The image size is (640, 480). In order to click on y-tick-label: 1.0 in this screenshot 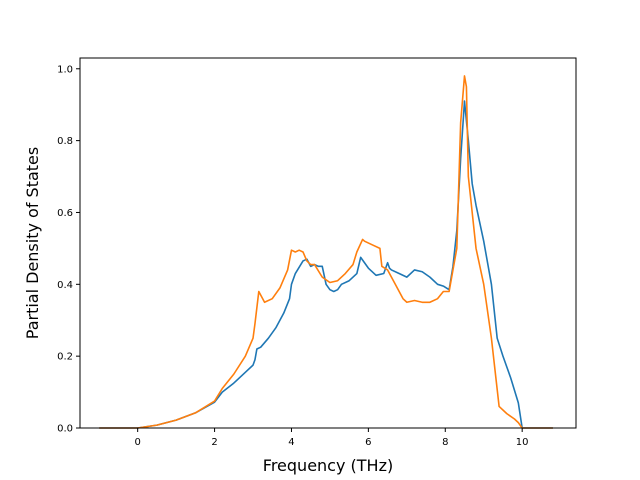, I will do `click(65, 69)`.